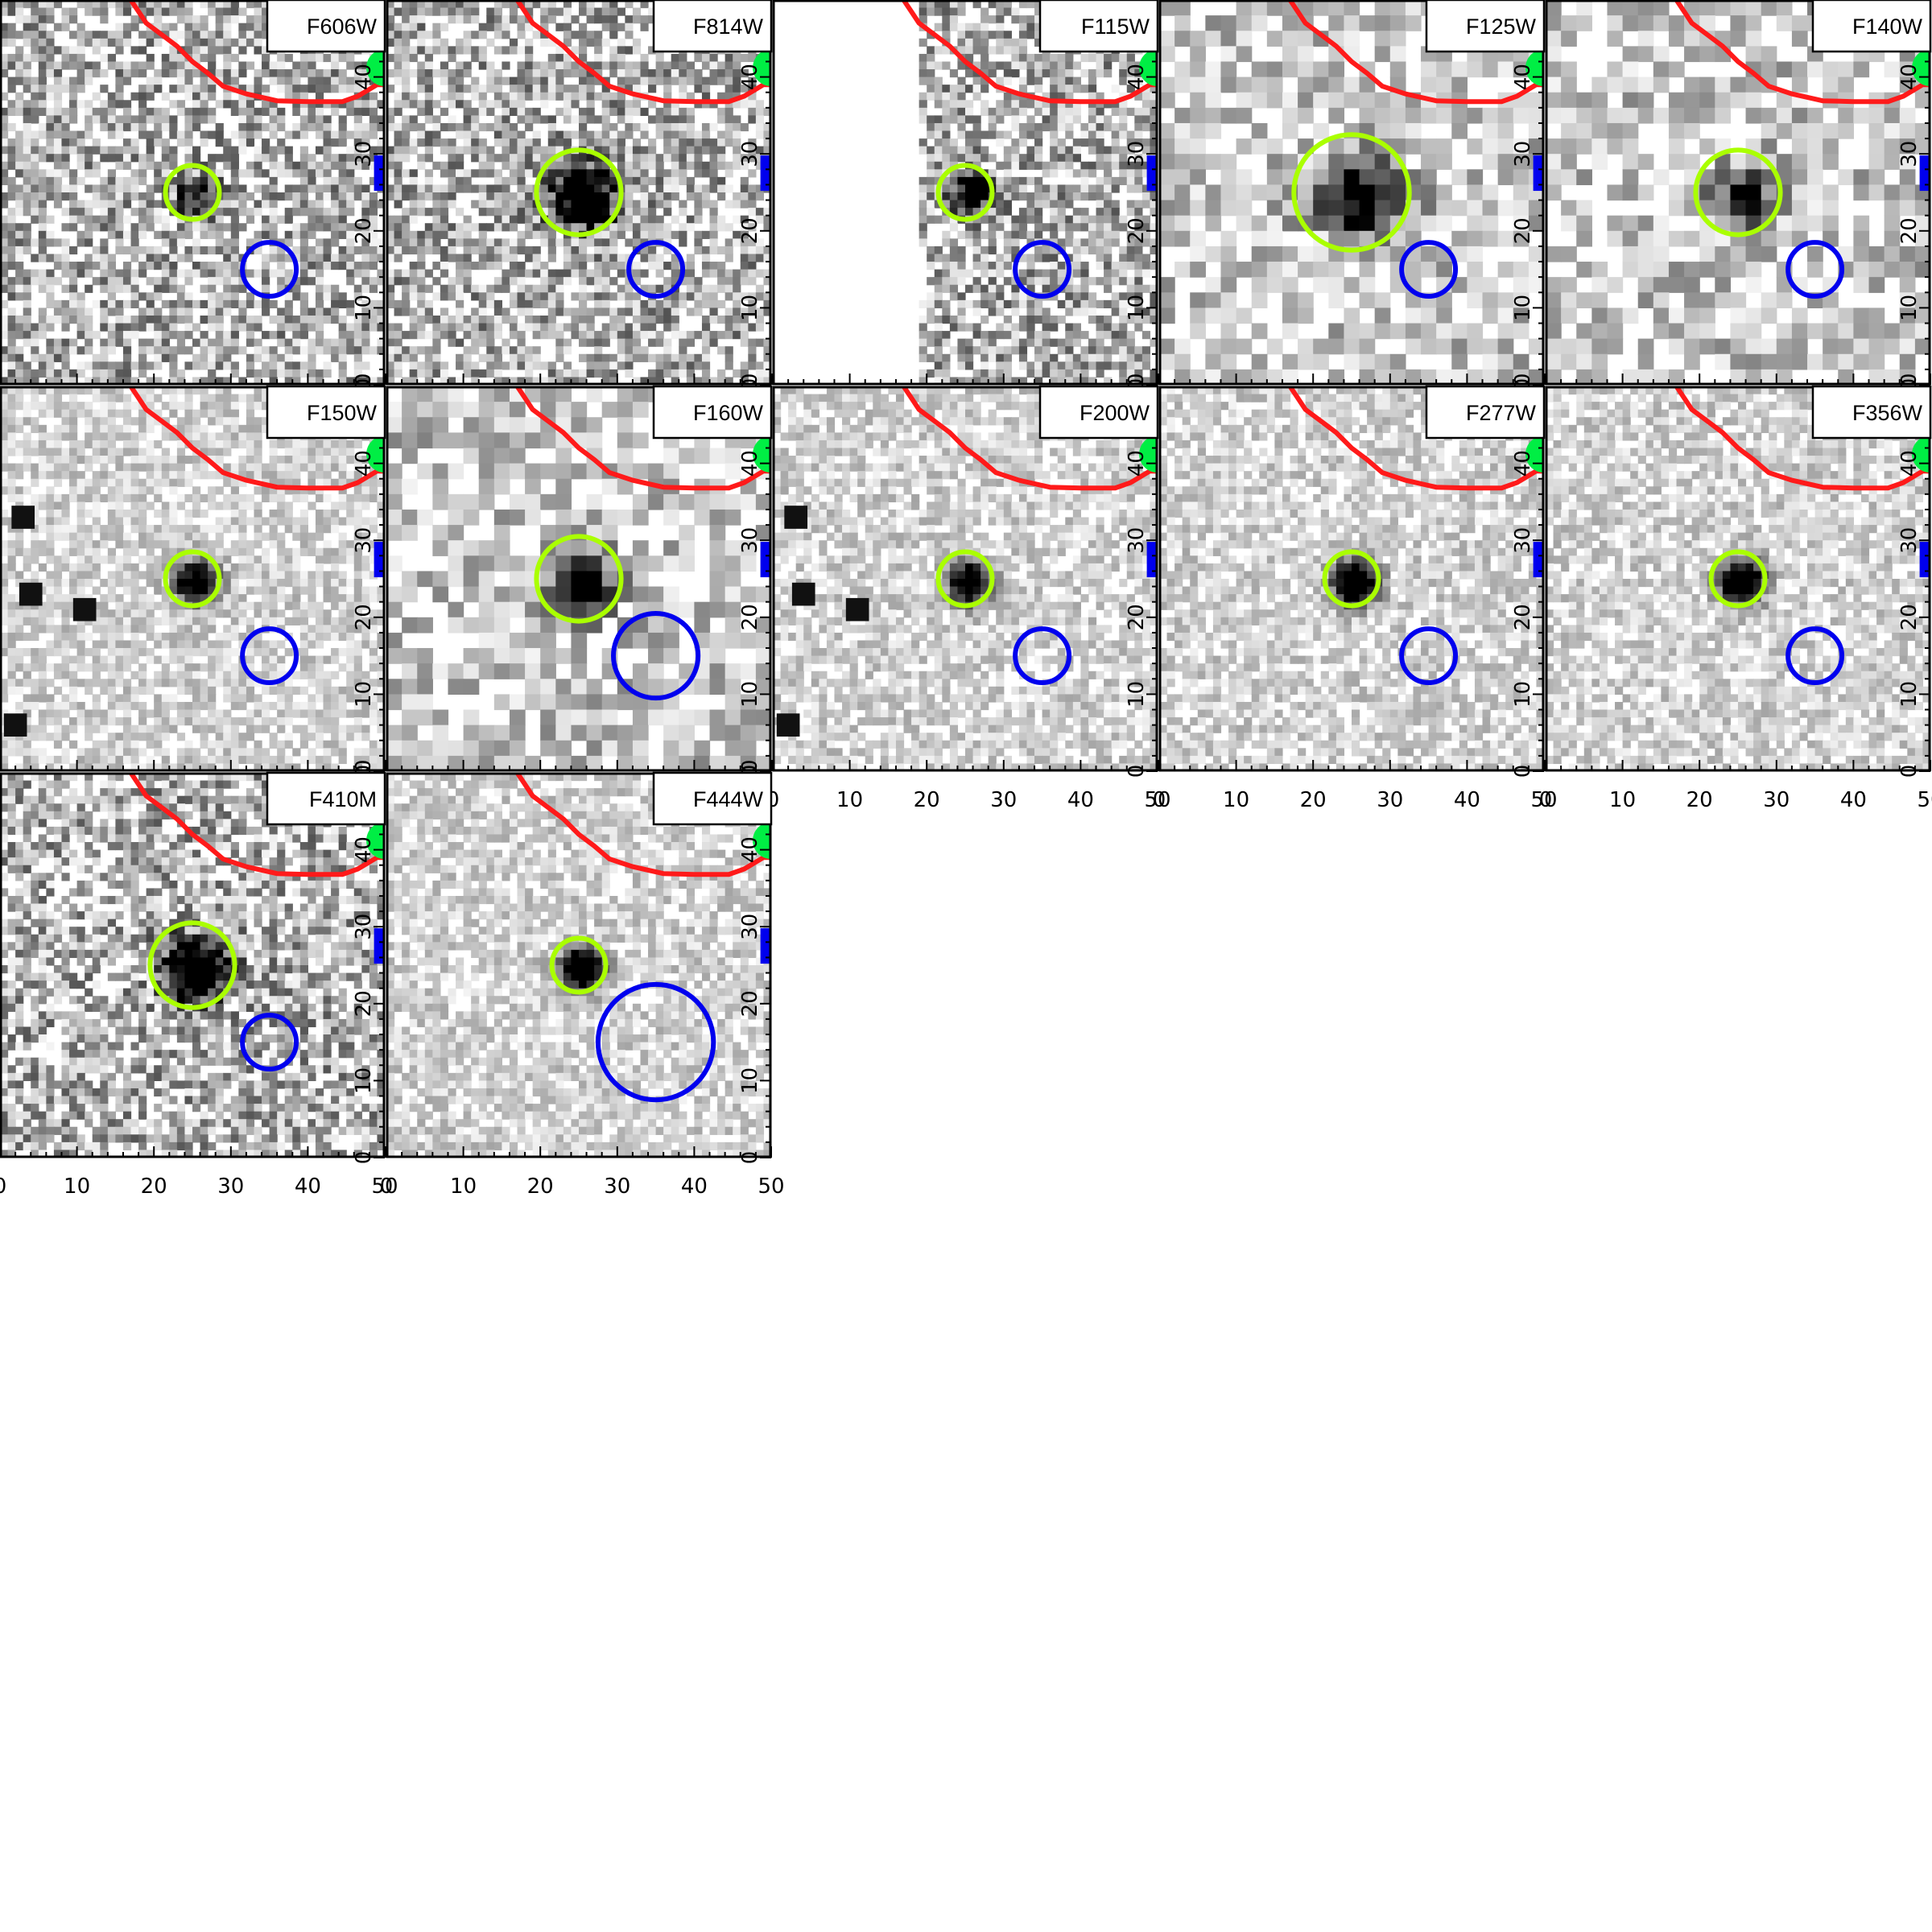 The height and width of the screenshot is (1932, 1932). What do you see at coordinates (712, 412) in the screenshot?
I see `filter-label: F160W` at bounding box center [712, 412].